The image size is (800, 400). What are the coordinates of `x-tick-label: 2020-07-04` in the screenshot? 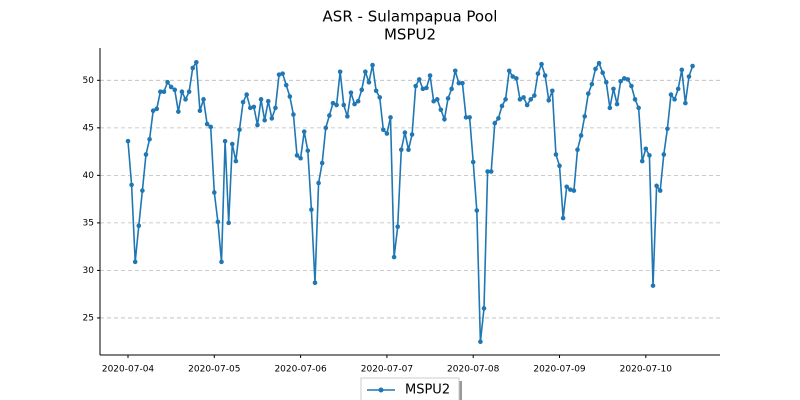 It's located at (128, 370).